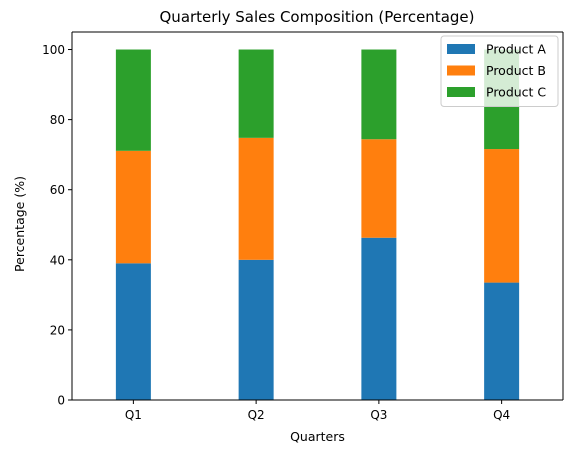  I want to click on x-tick-label-q1: Q1, so click(133, 415).